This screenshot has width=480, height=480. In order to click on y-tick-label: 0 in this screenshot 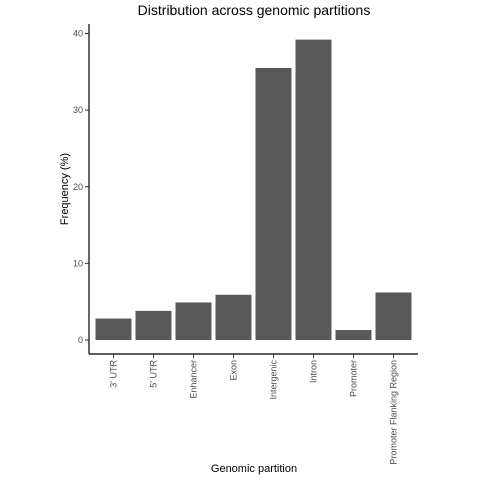, I will do `click(80, 340)`.